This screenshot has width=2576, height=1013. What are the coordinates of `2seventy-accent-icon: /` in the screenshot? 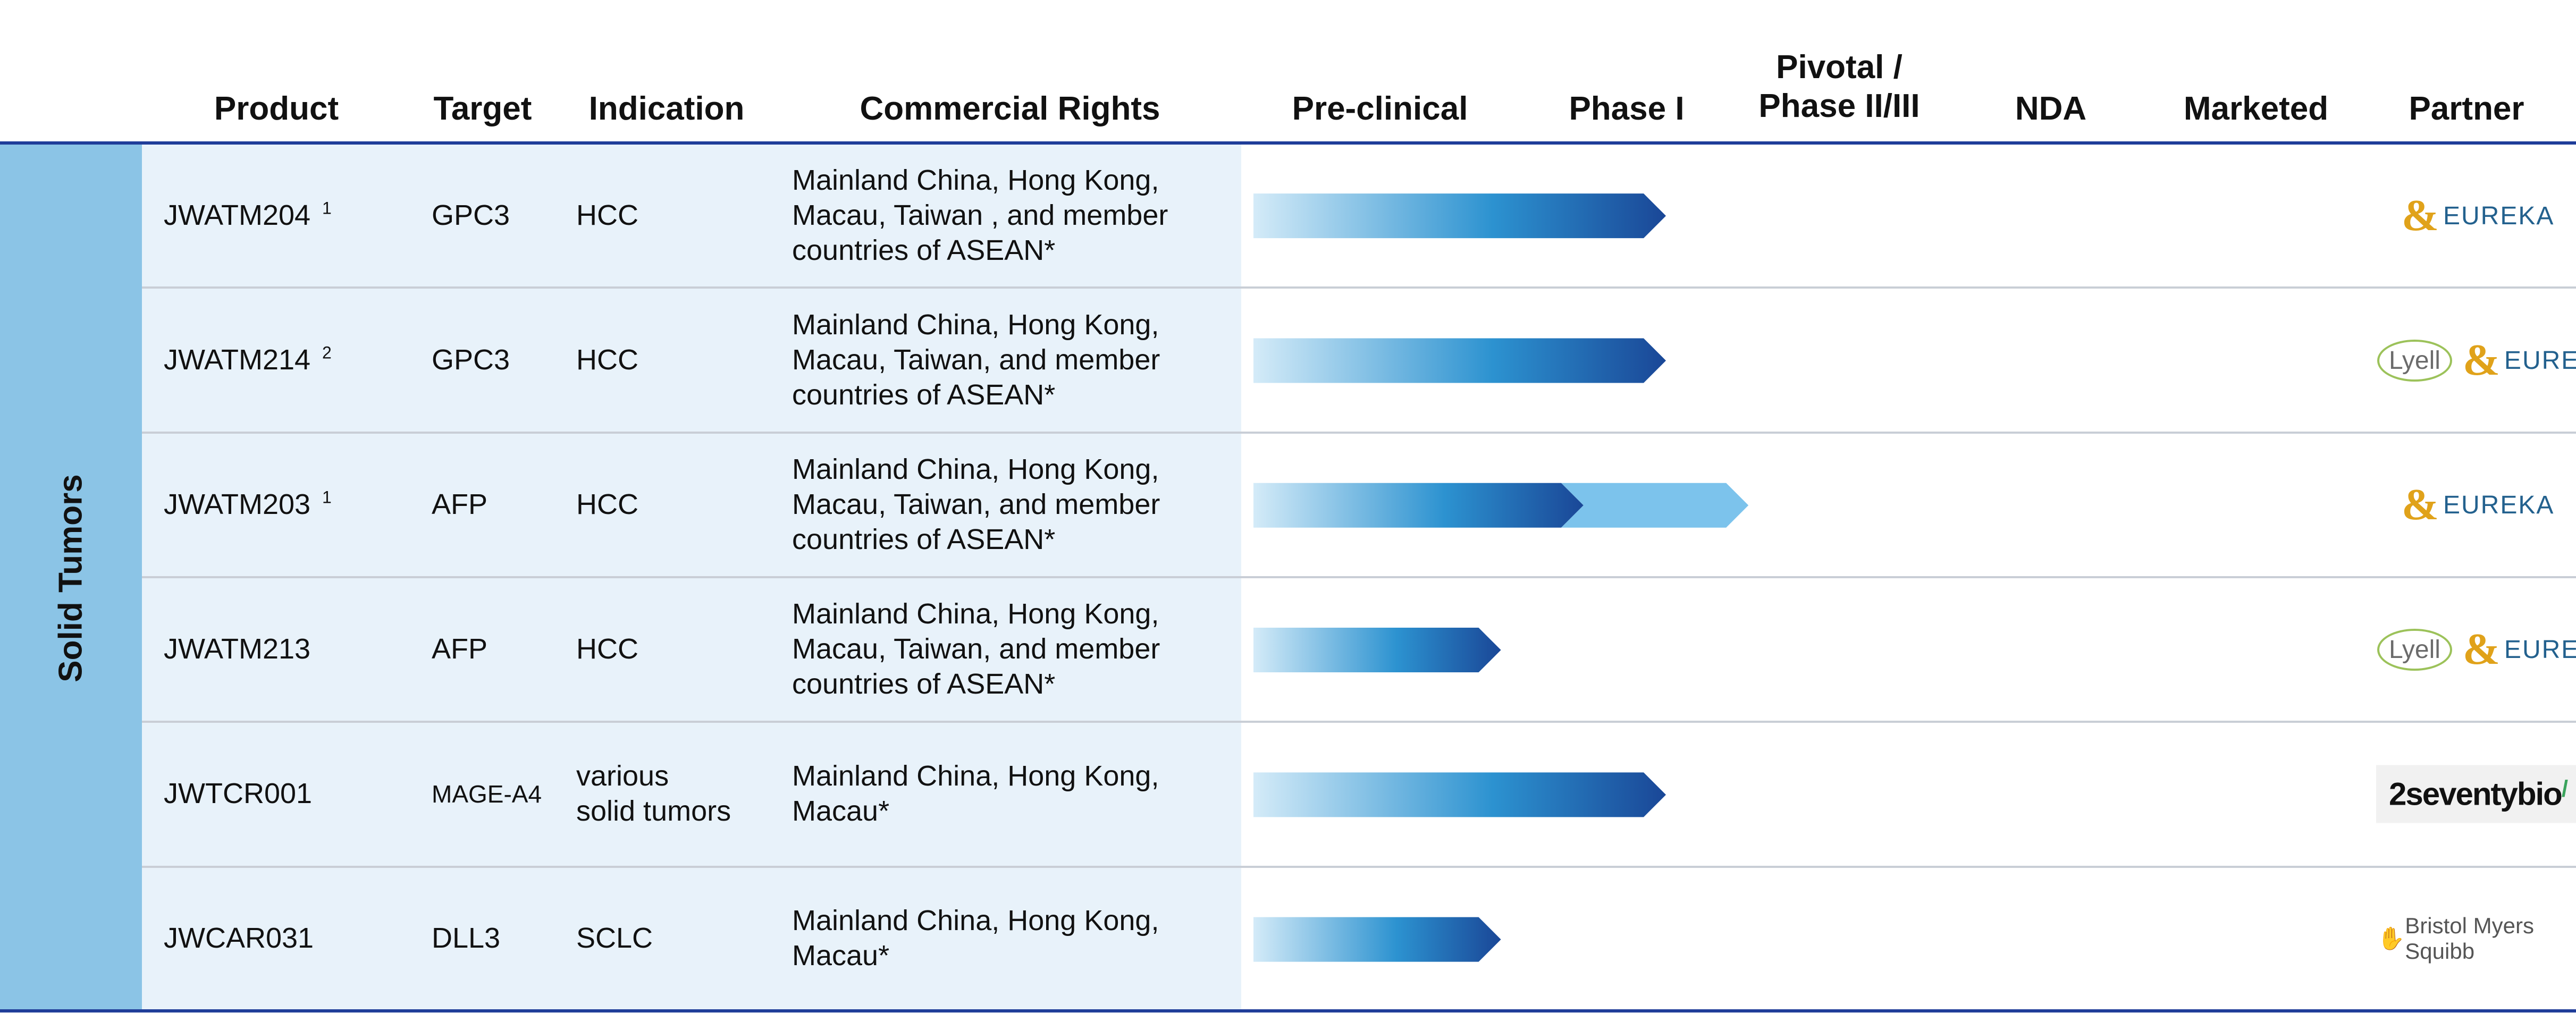 It's located at (2564, 788).